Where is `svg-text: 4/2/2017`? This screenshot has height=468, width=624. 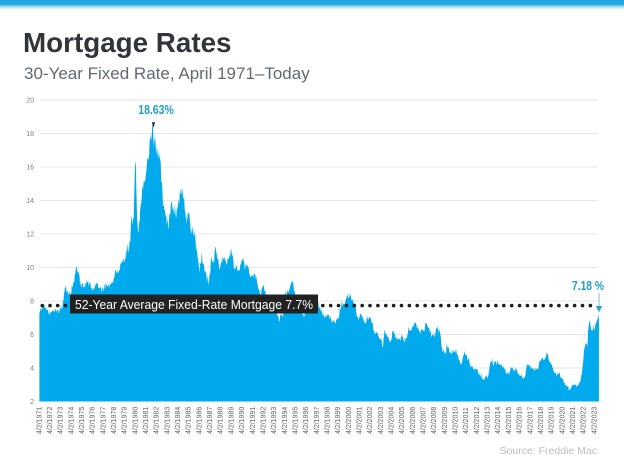 svg-text: 4/2/2017 is located at coordinates (530, 420).